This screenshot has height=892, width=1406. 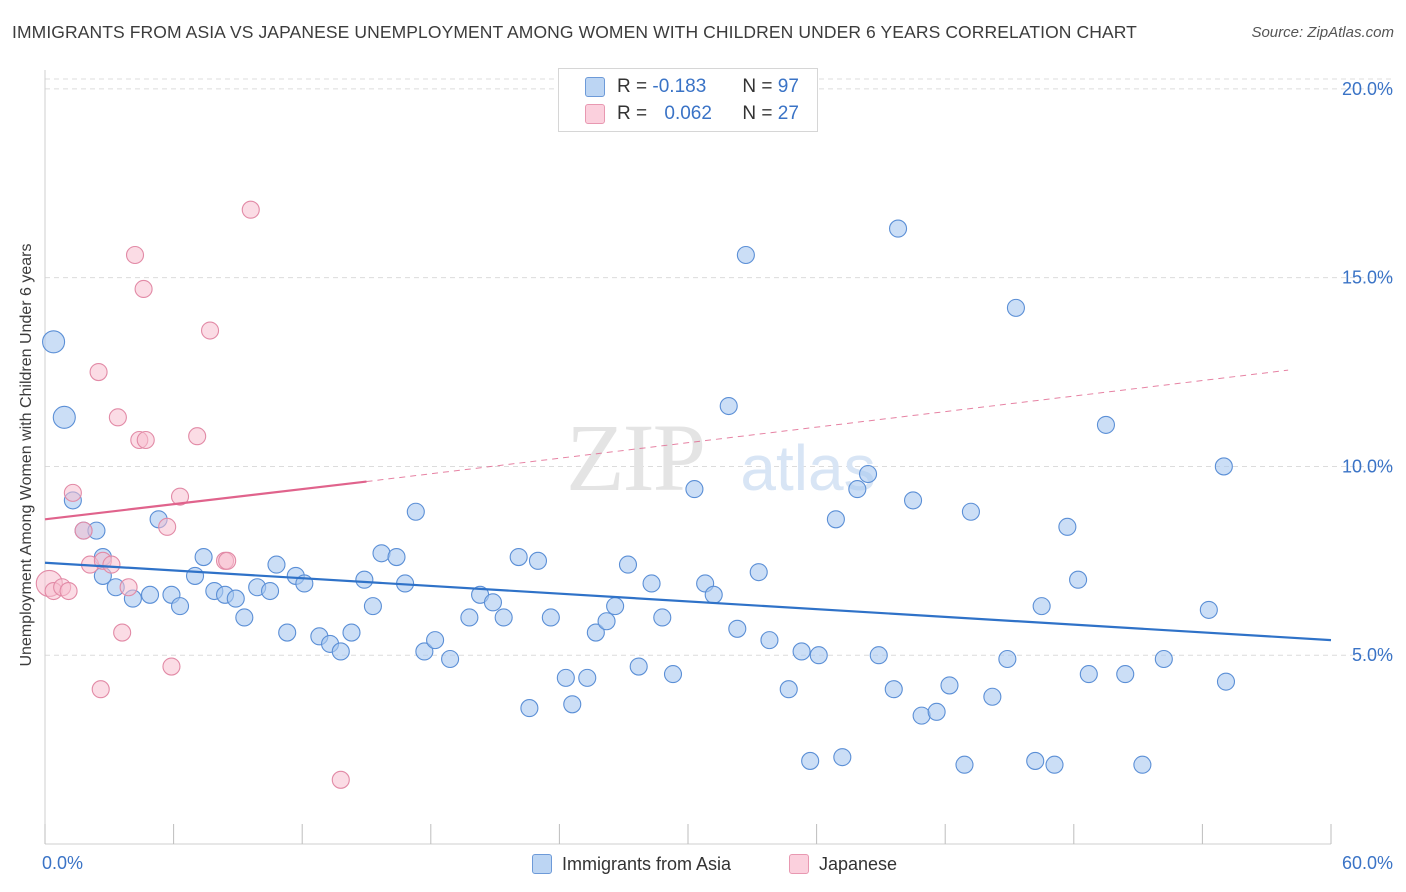 I want to click on legend-n-label: N =, so click(x=757, y=86).